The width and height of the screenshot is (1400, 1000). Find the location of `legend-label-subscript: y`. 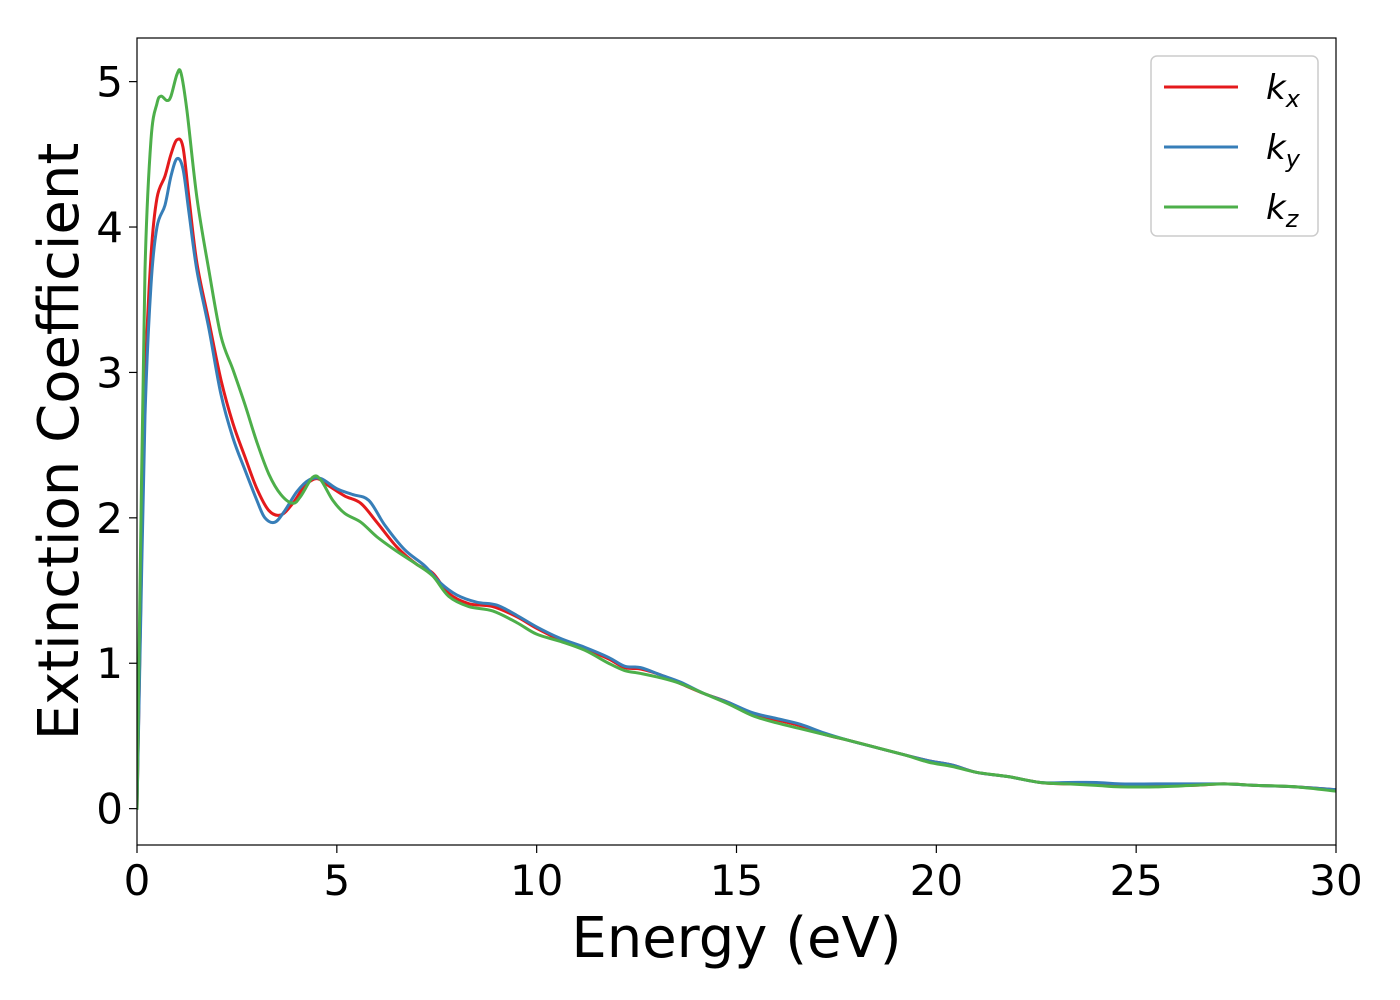

legend-label-subscript: y is located at coordinates (1293, 159).